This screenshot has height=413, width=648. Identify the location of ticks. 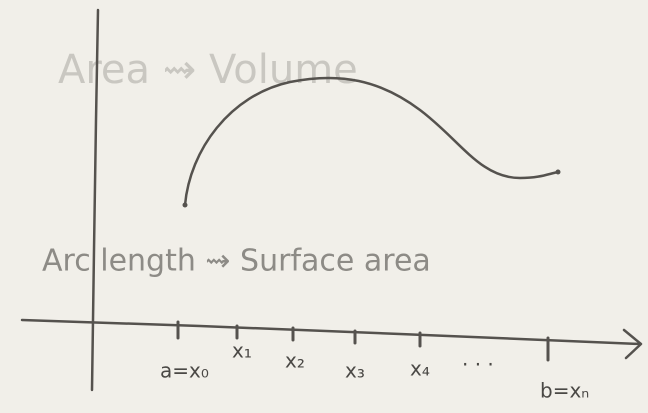
(363, 341).